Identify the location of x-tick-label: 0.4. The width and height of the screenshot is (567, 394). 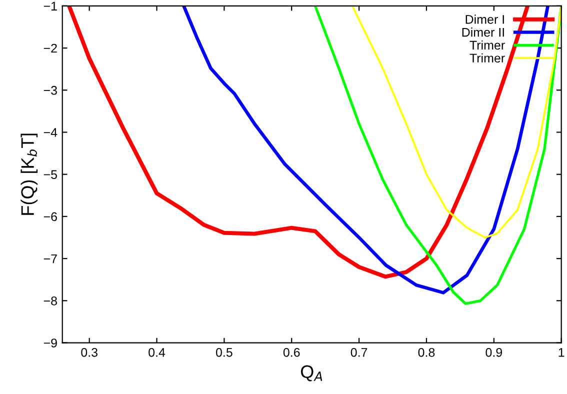
(157, 352).